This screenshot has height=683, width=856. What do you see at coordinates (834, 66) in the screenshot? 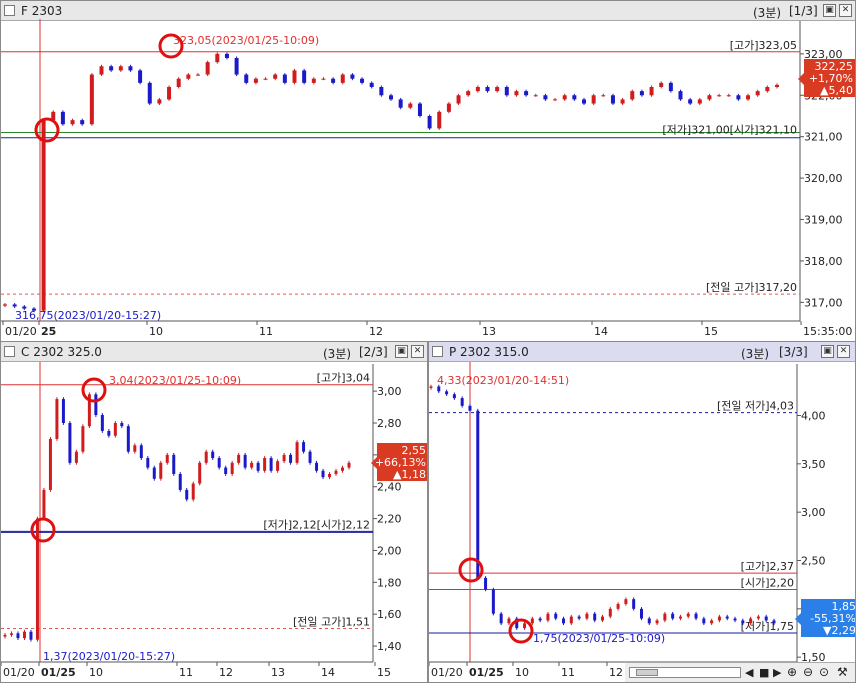
I see `price-badge-text: 322,25` at bounding box center [834, 66].